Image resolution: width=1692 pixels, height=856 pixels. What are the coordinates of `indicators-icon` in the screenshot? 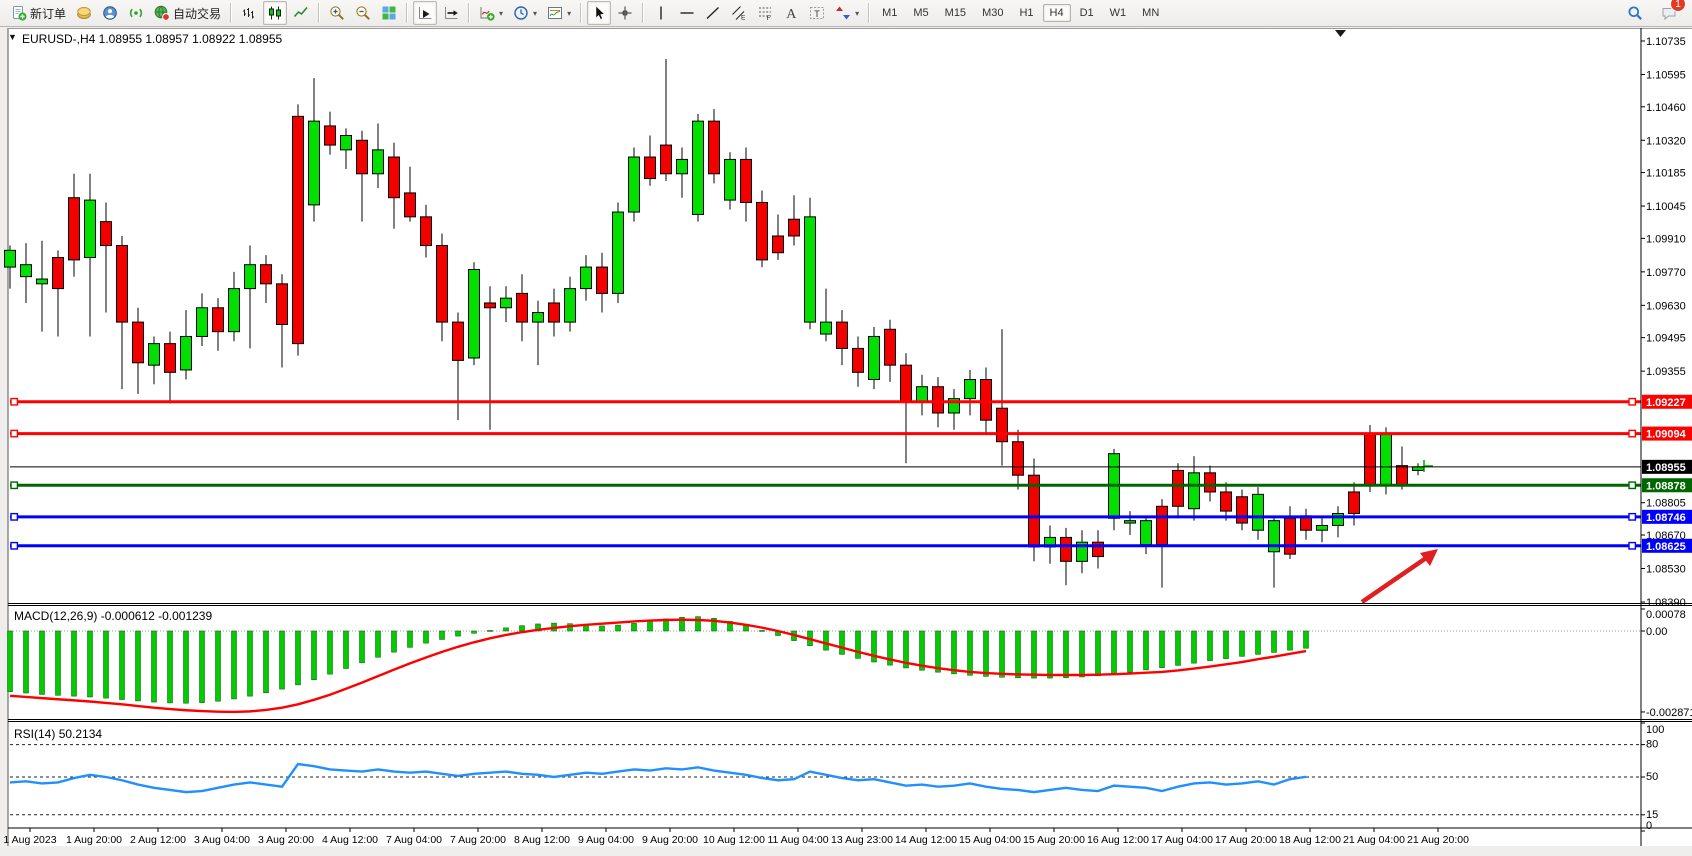 It's located at (487, 14).